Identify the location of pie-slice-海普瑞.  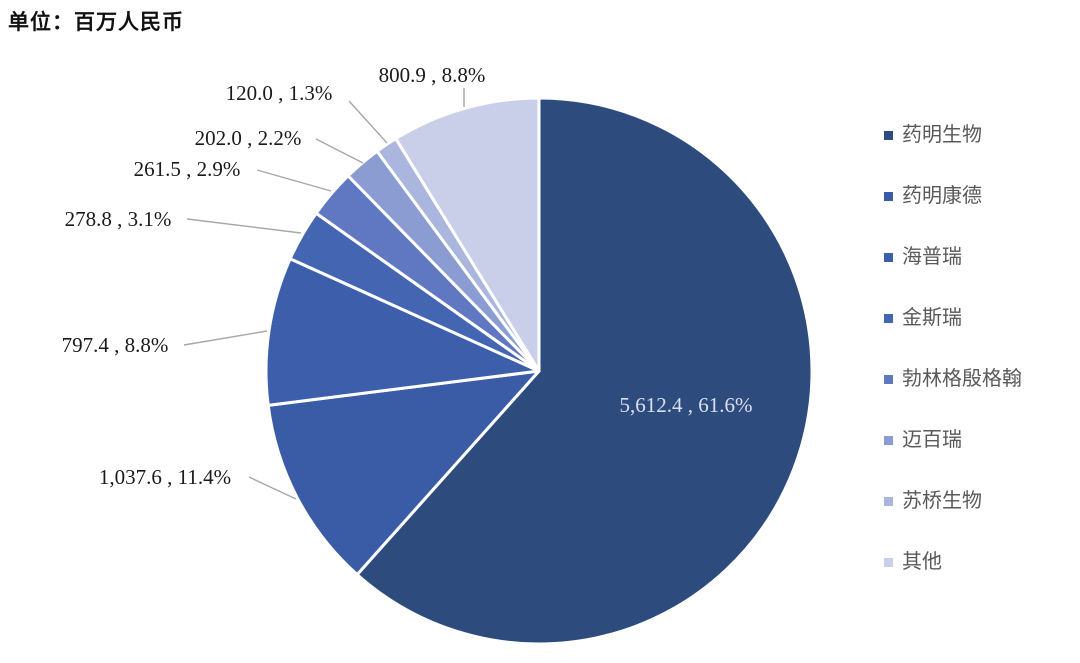
(402, 332).